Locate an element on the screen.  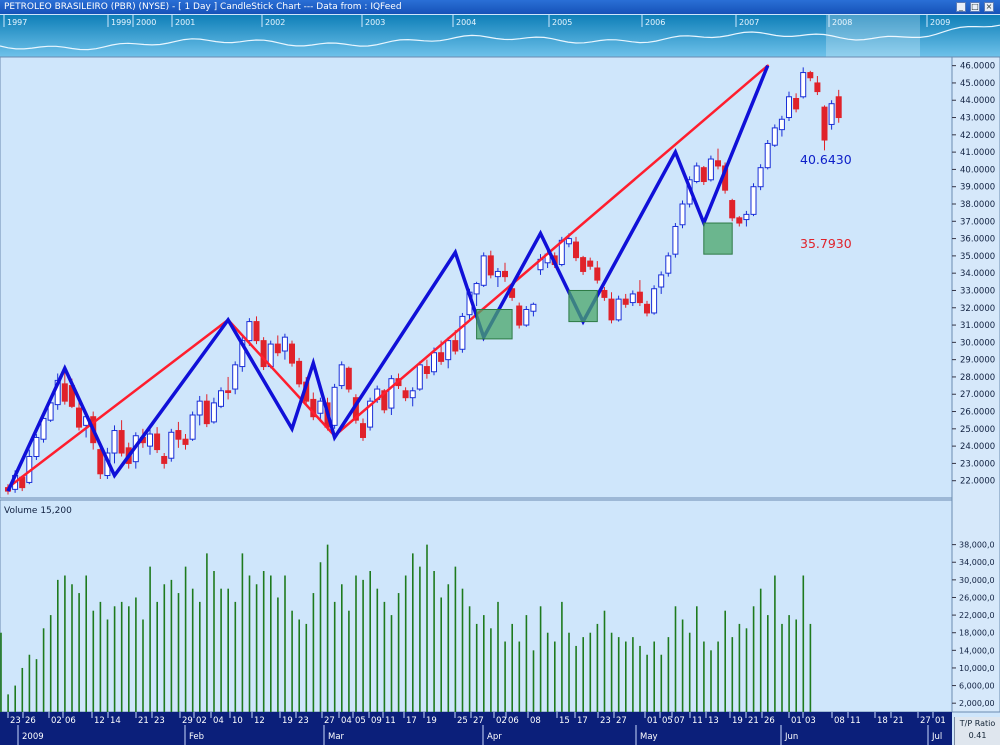
price-tick-label: 37.0000 is located at coordinates (977, 222).